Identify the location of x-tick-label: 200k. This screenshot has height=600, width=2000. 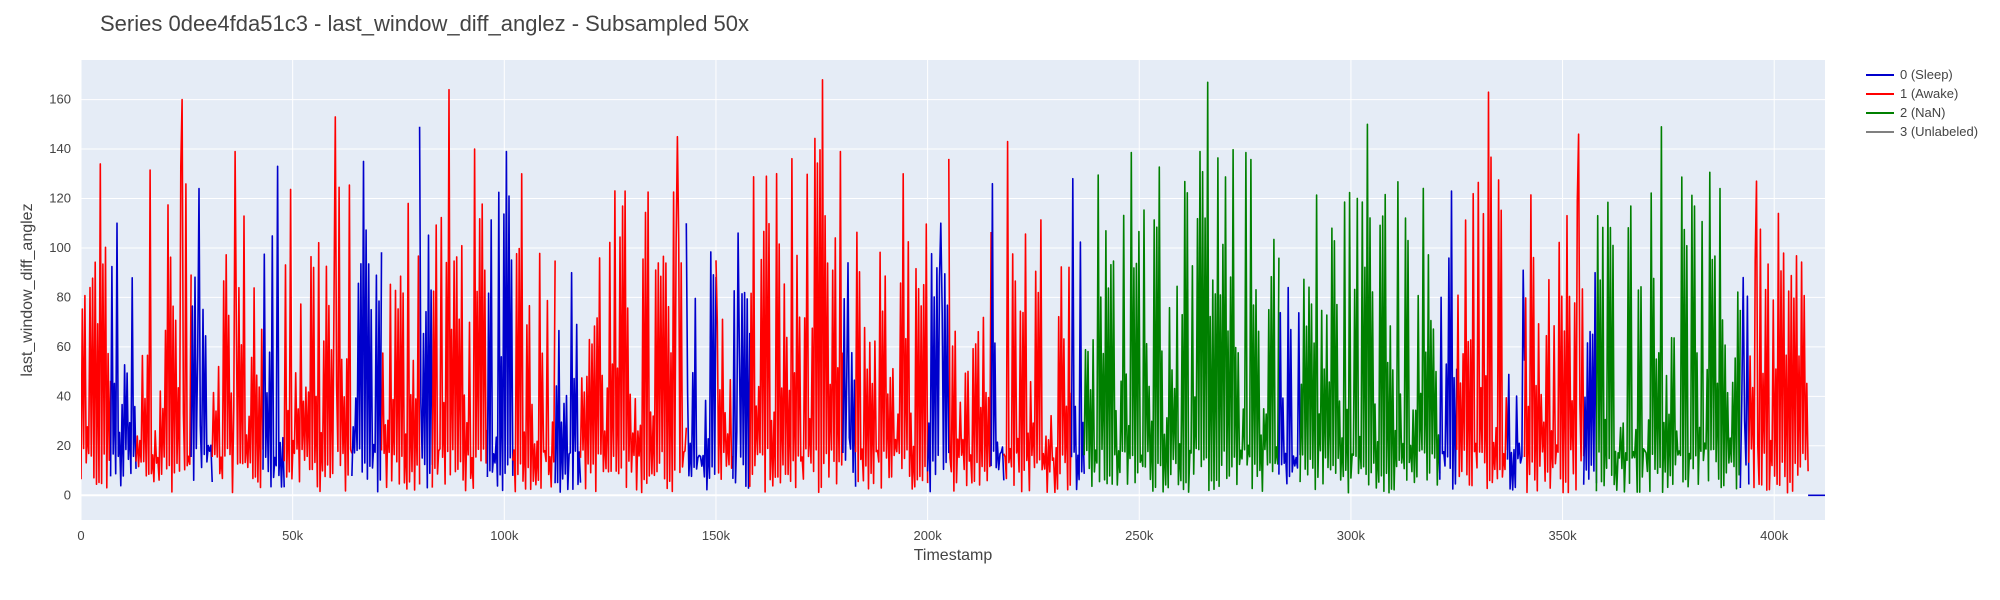
(928, 535).